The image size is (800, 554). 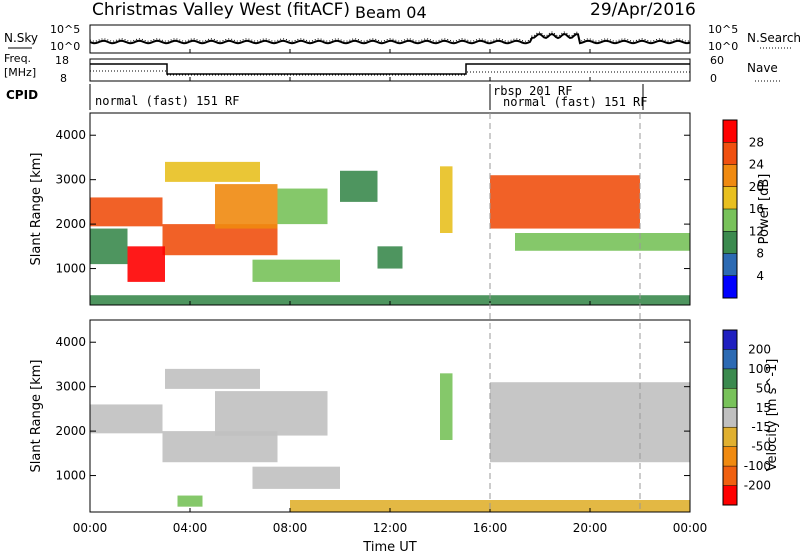 I want to click on colorbar-tick-label: 4, so click(x=760, y=276).